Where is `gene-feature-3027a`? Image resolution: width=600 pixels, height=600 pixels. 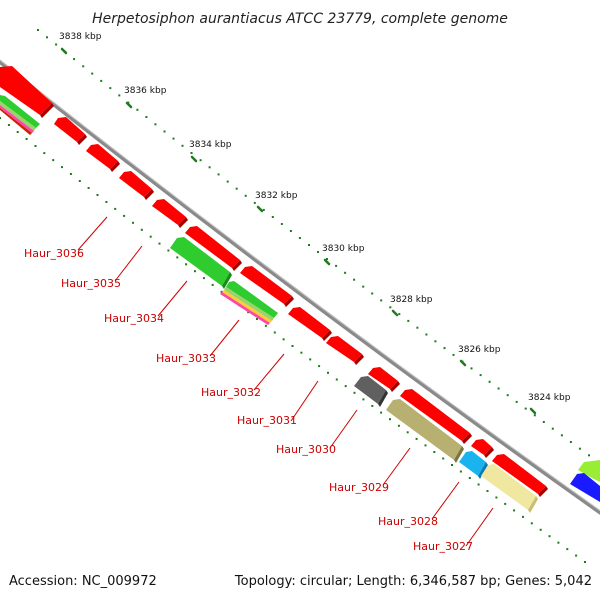
gene-feature-3027a is located at coordinates (435, 415).